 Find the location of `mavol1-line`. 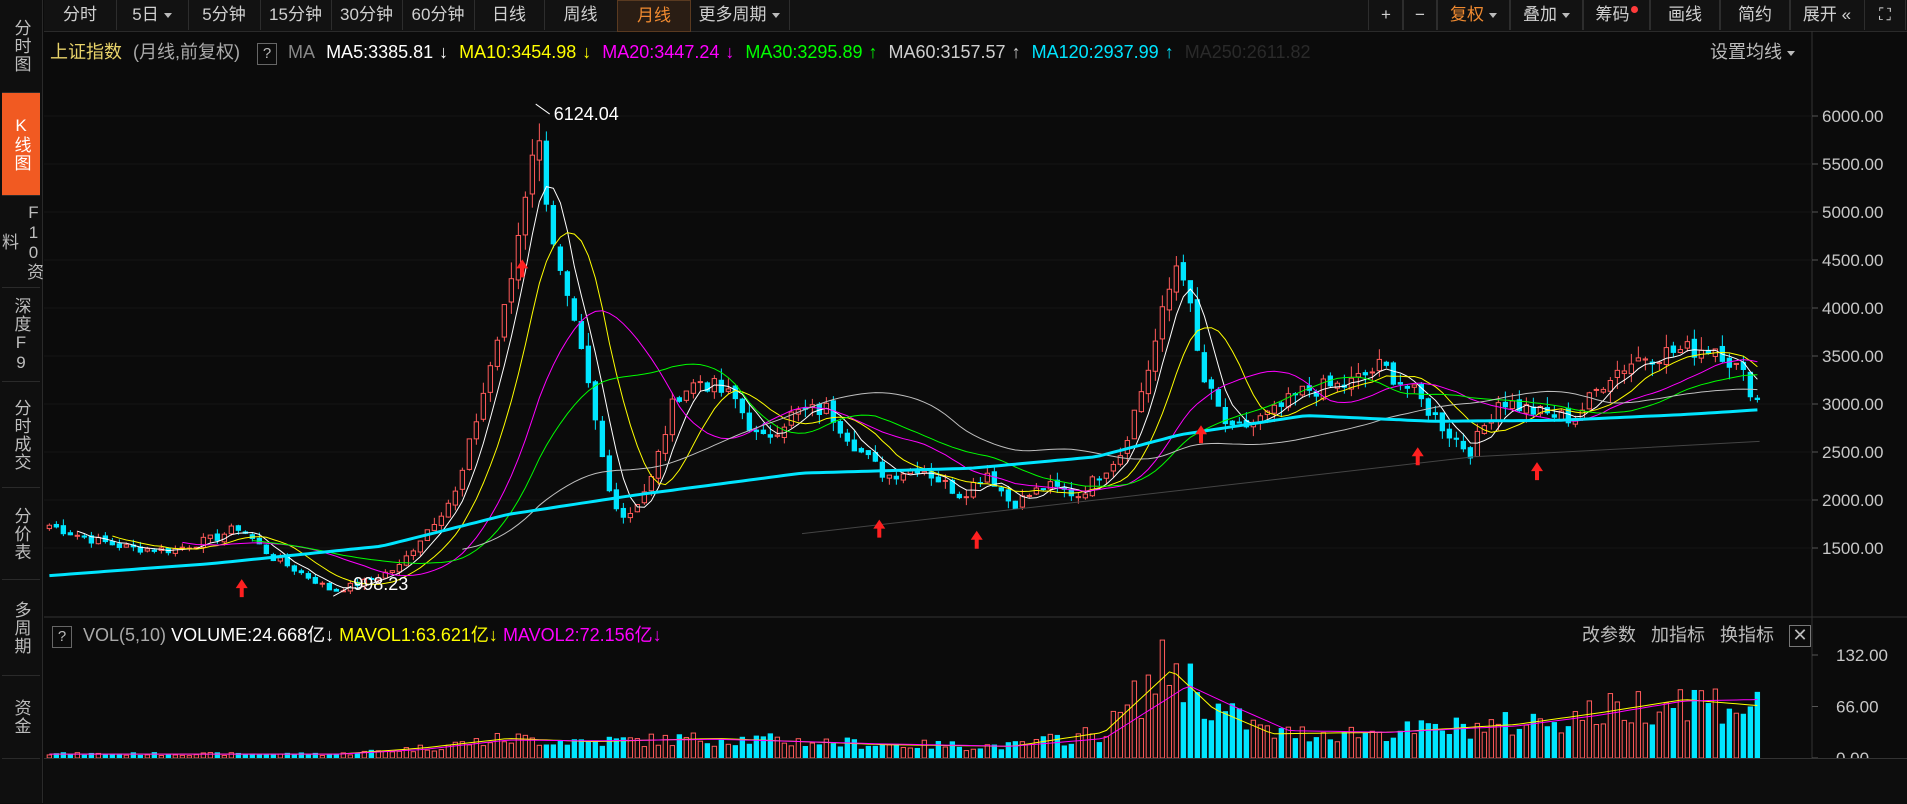

mavol1-line is located at coordinates (903, 713).